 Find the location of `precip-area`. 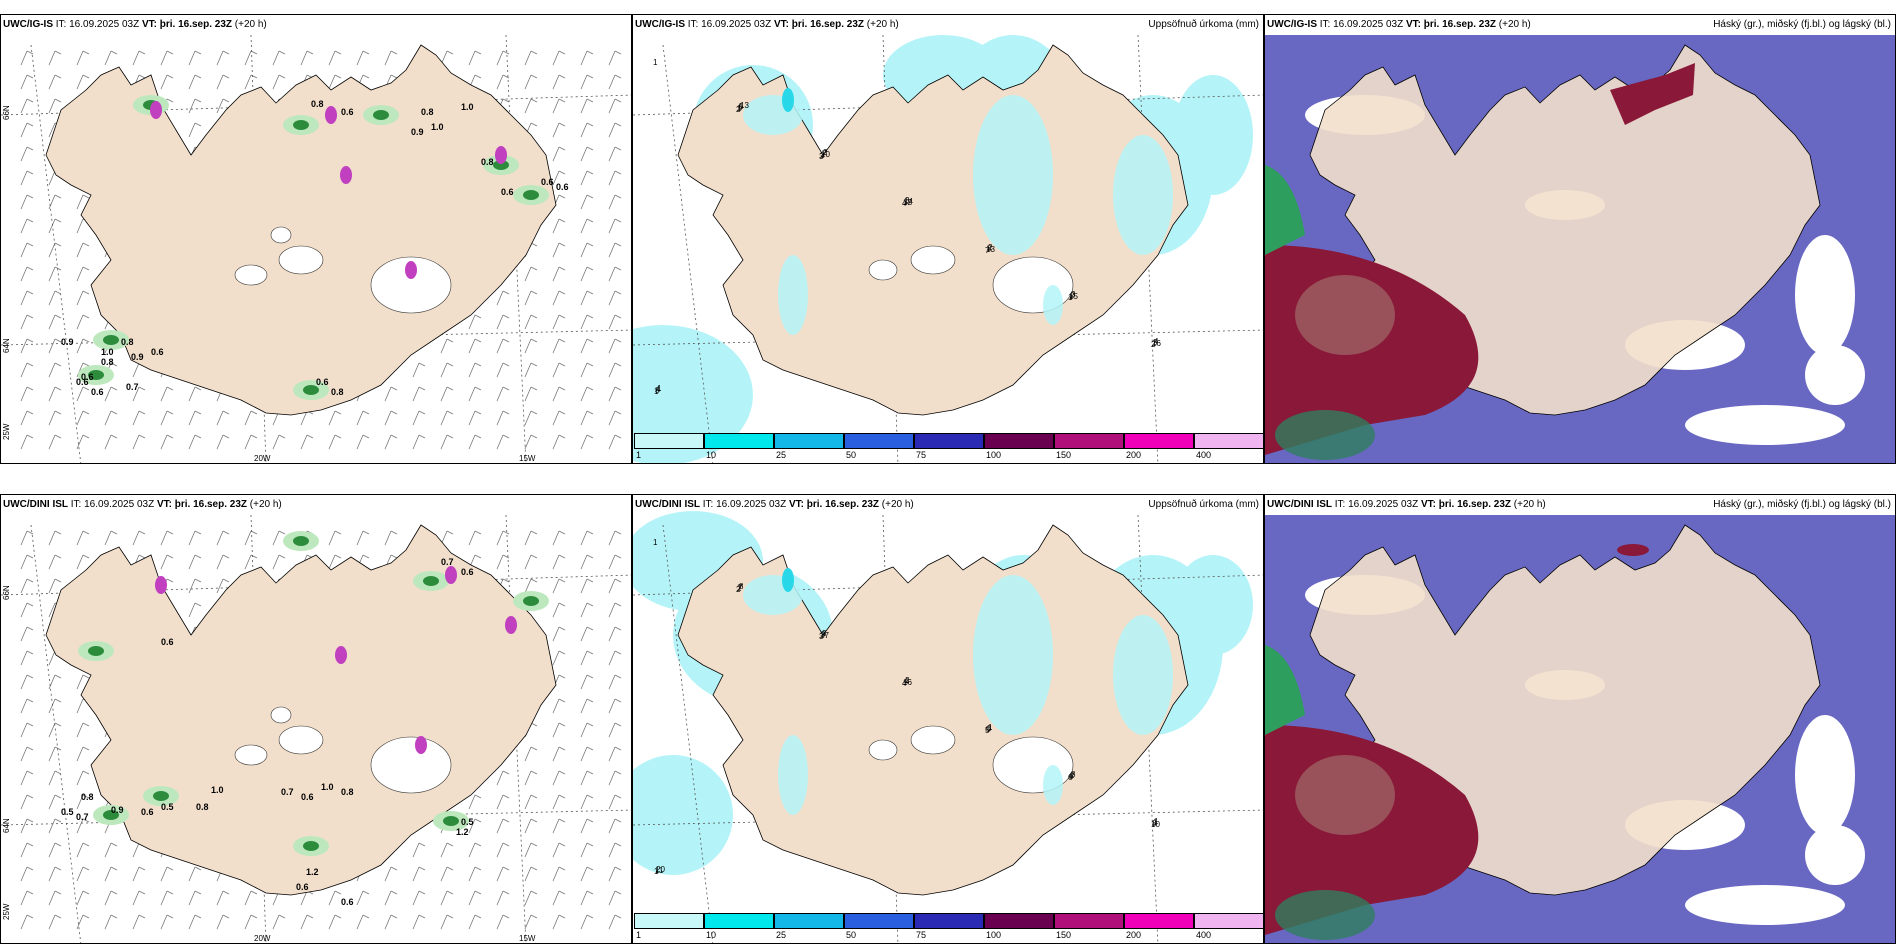

precip-area is located at coordinates (773, 115).